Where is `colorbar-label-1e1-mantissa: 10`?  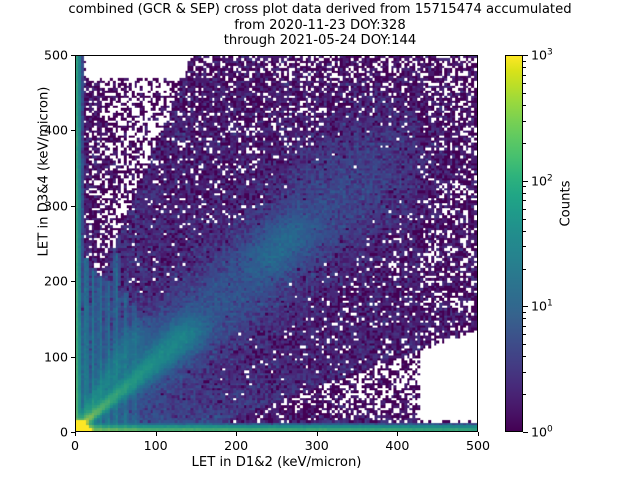 colorbar-label-1e1-mantissa: 10 is located at coordinates (539, 306).